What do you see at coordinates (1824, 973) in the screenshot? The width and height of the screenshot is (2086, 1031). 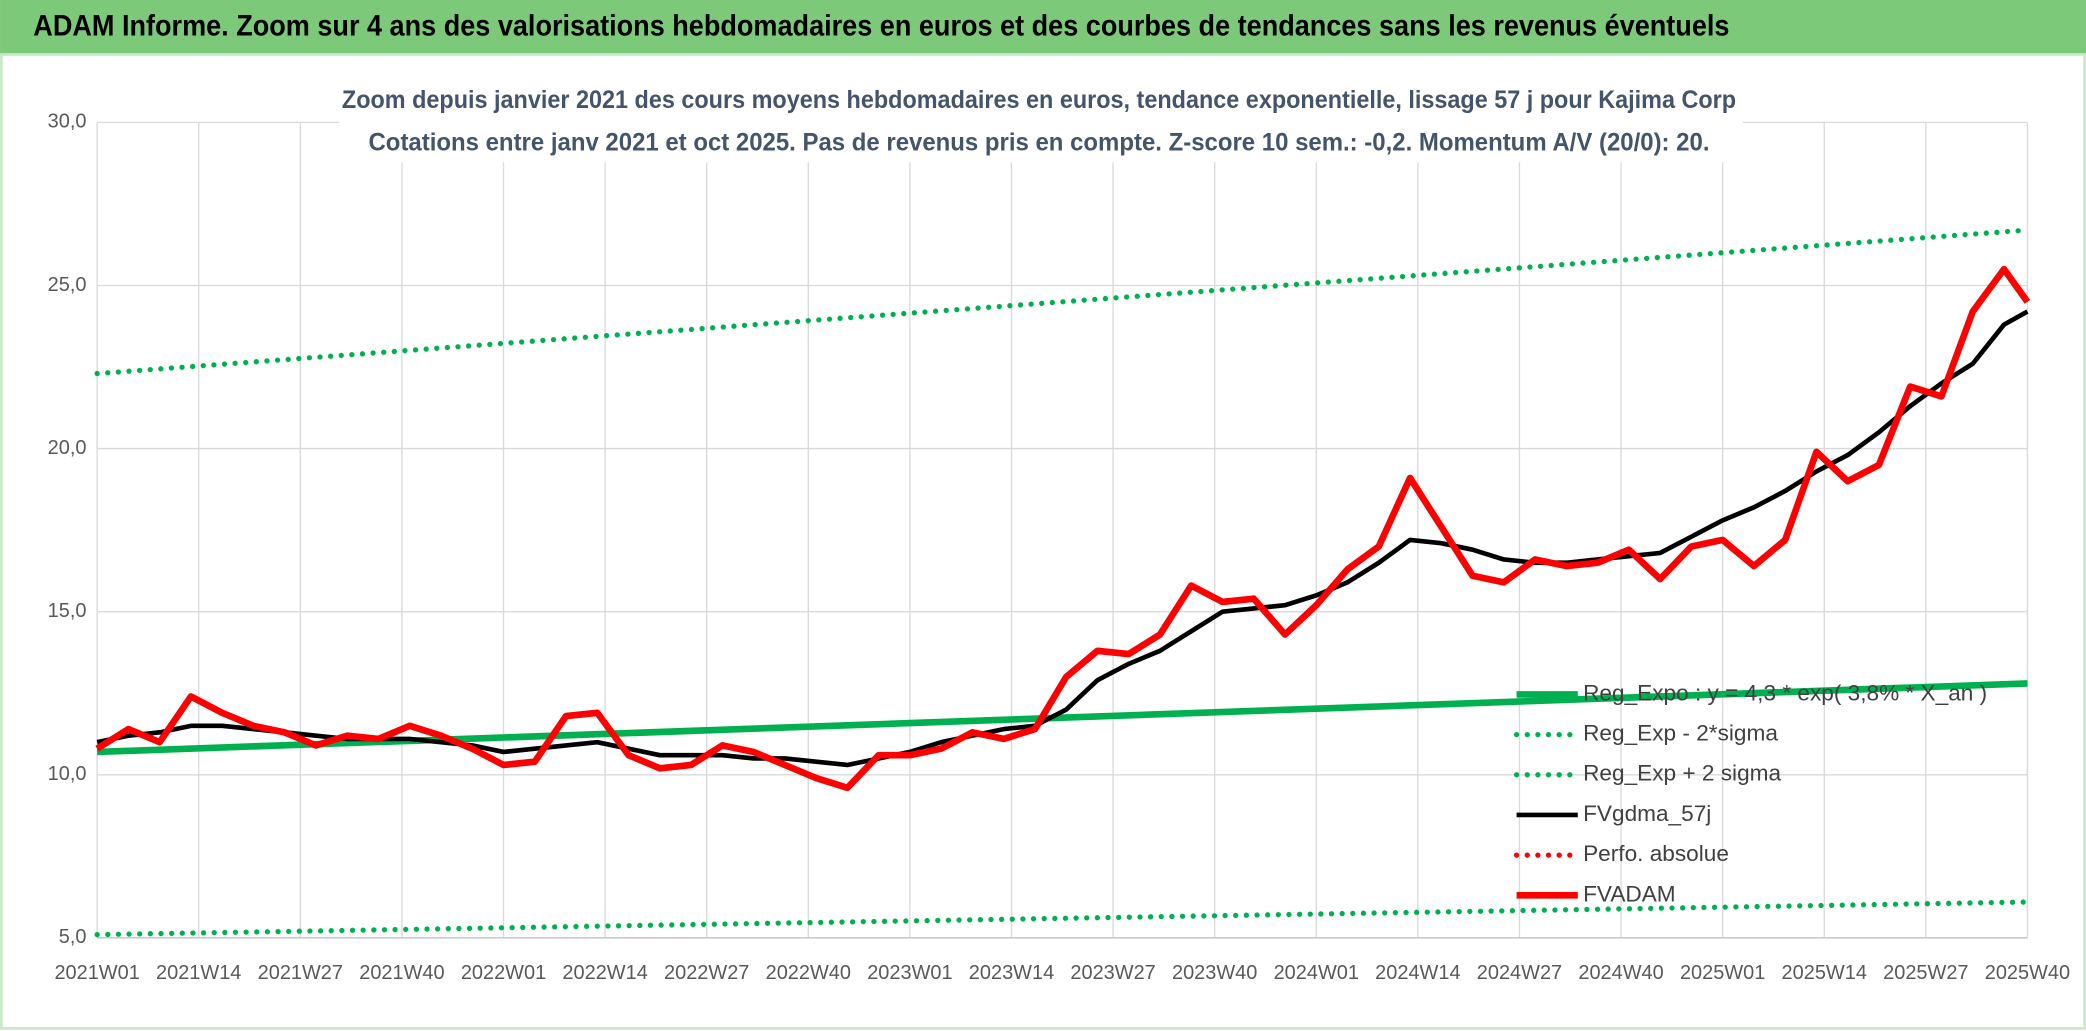 I see `x-tick-label: 2025W14` at bounding box center [1824, 973].